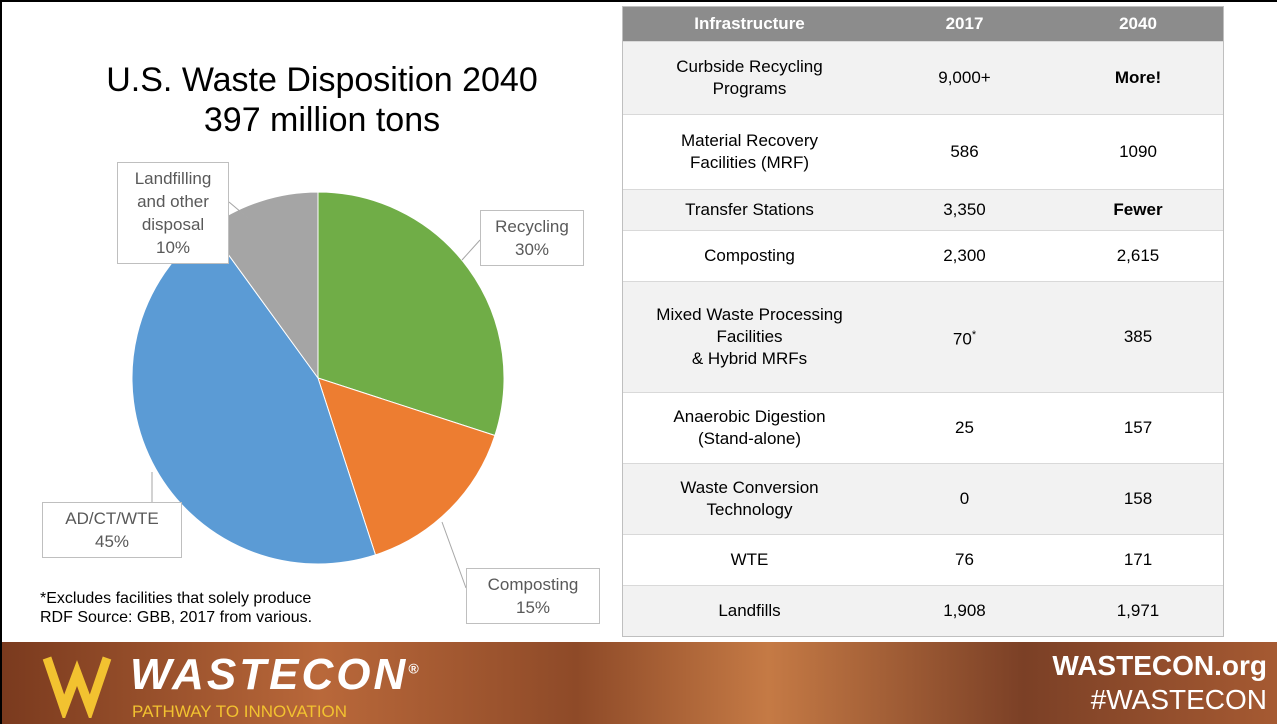  What do you see at coordinates (749, 416) in the screenshot?
I see `row-label-line: Anaerobic Digestion` at bounding box center [749, 416].